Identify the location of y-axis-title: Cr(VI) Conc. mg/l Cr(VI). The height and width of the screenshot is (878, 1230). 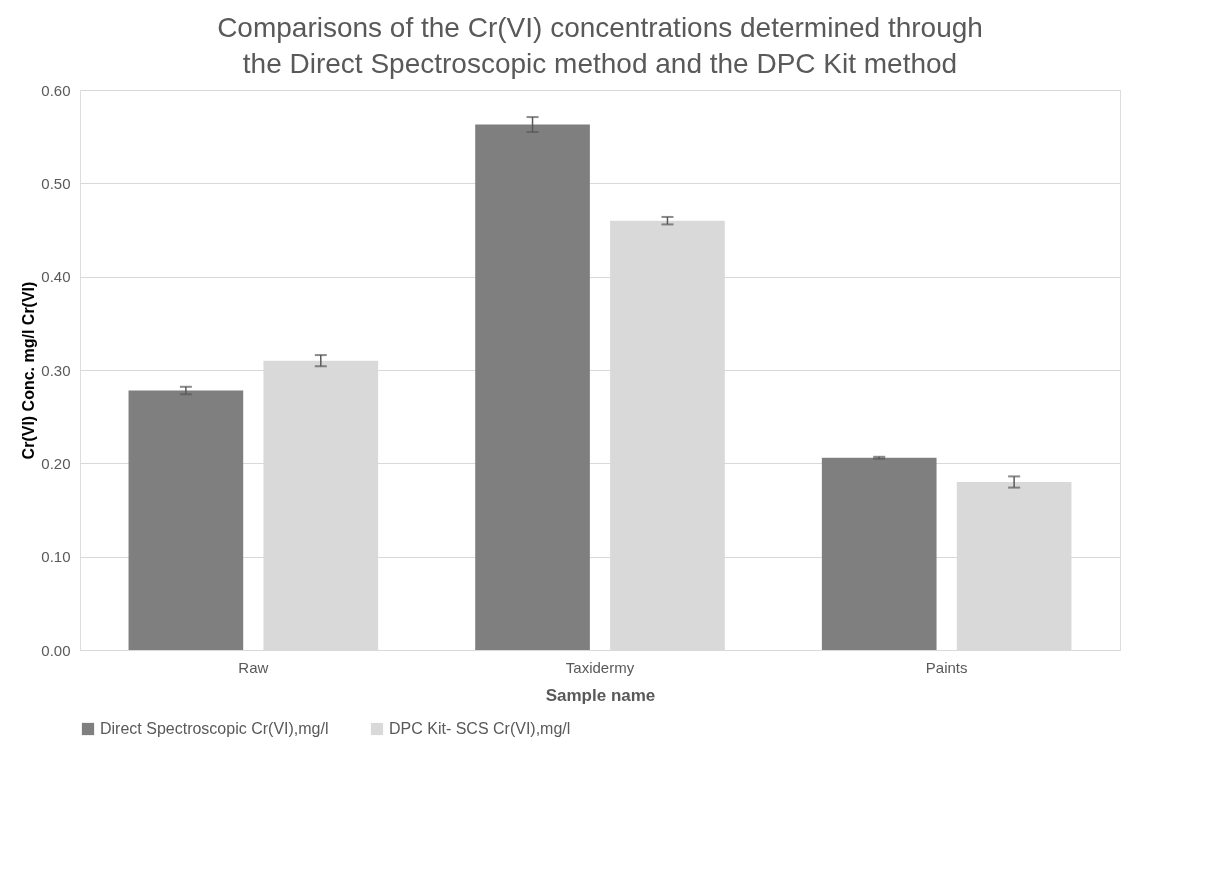
(29, 370).